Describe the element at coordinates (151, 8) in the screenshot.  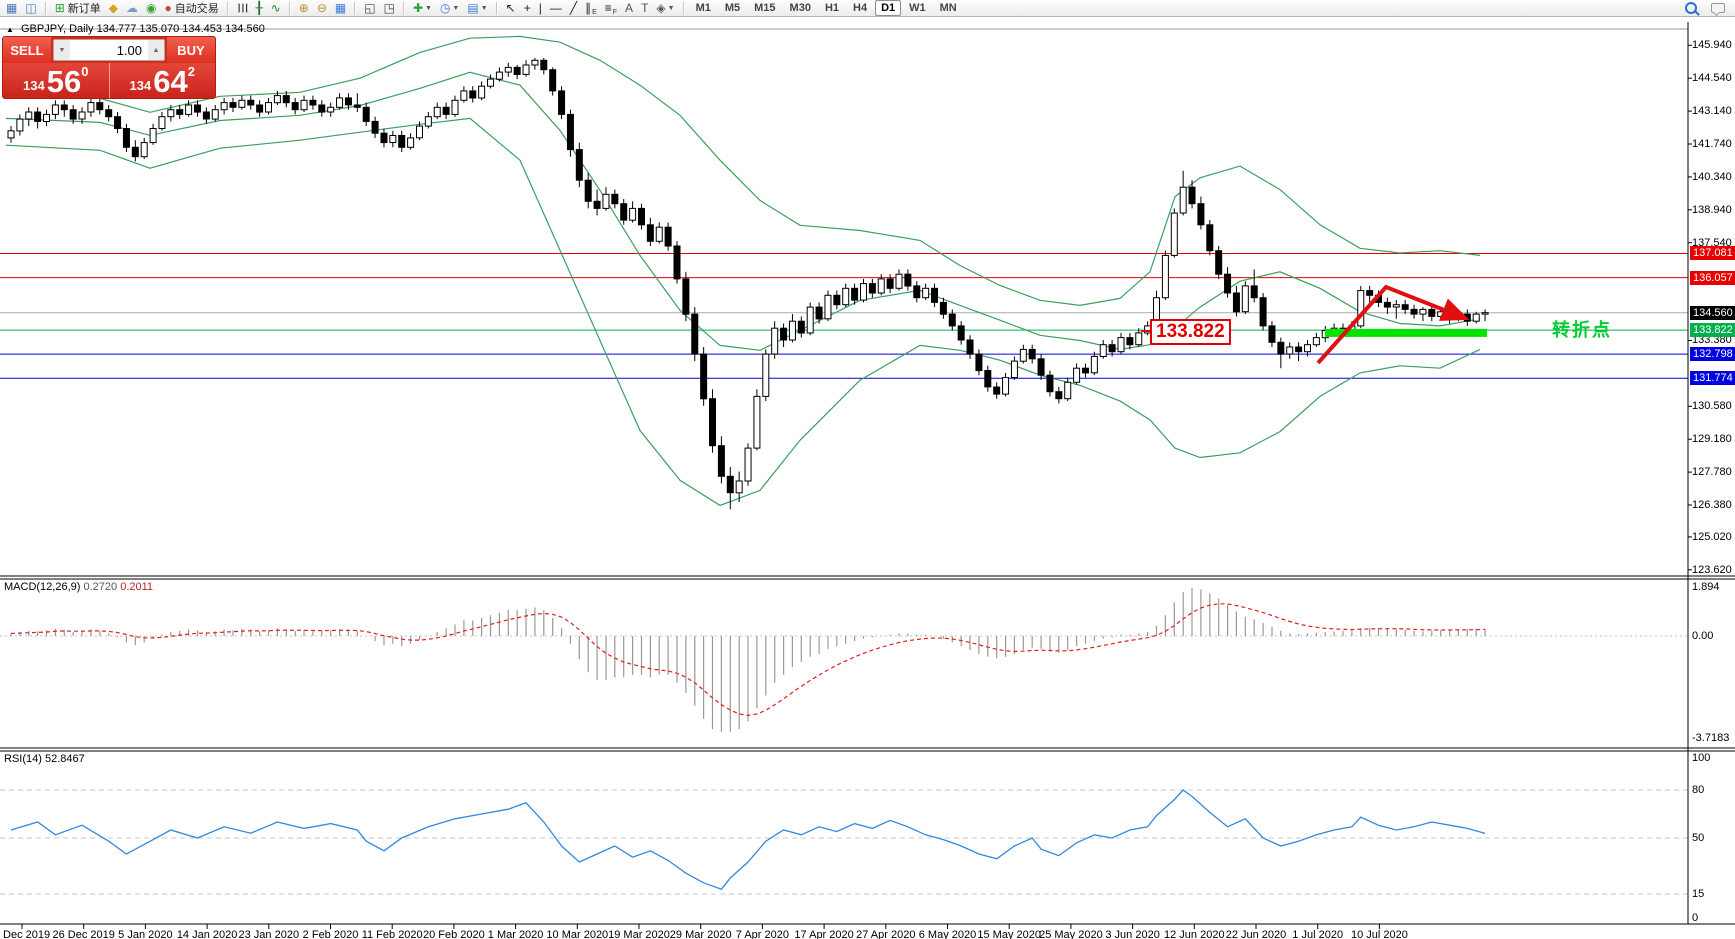
I see `signal-button: ◉` at that location.